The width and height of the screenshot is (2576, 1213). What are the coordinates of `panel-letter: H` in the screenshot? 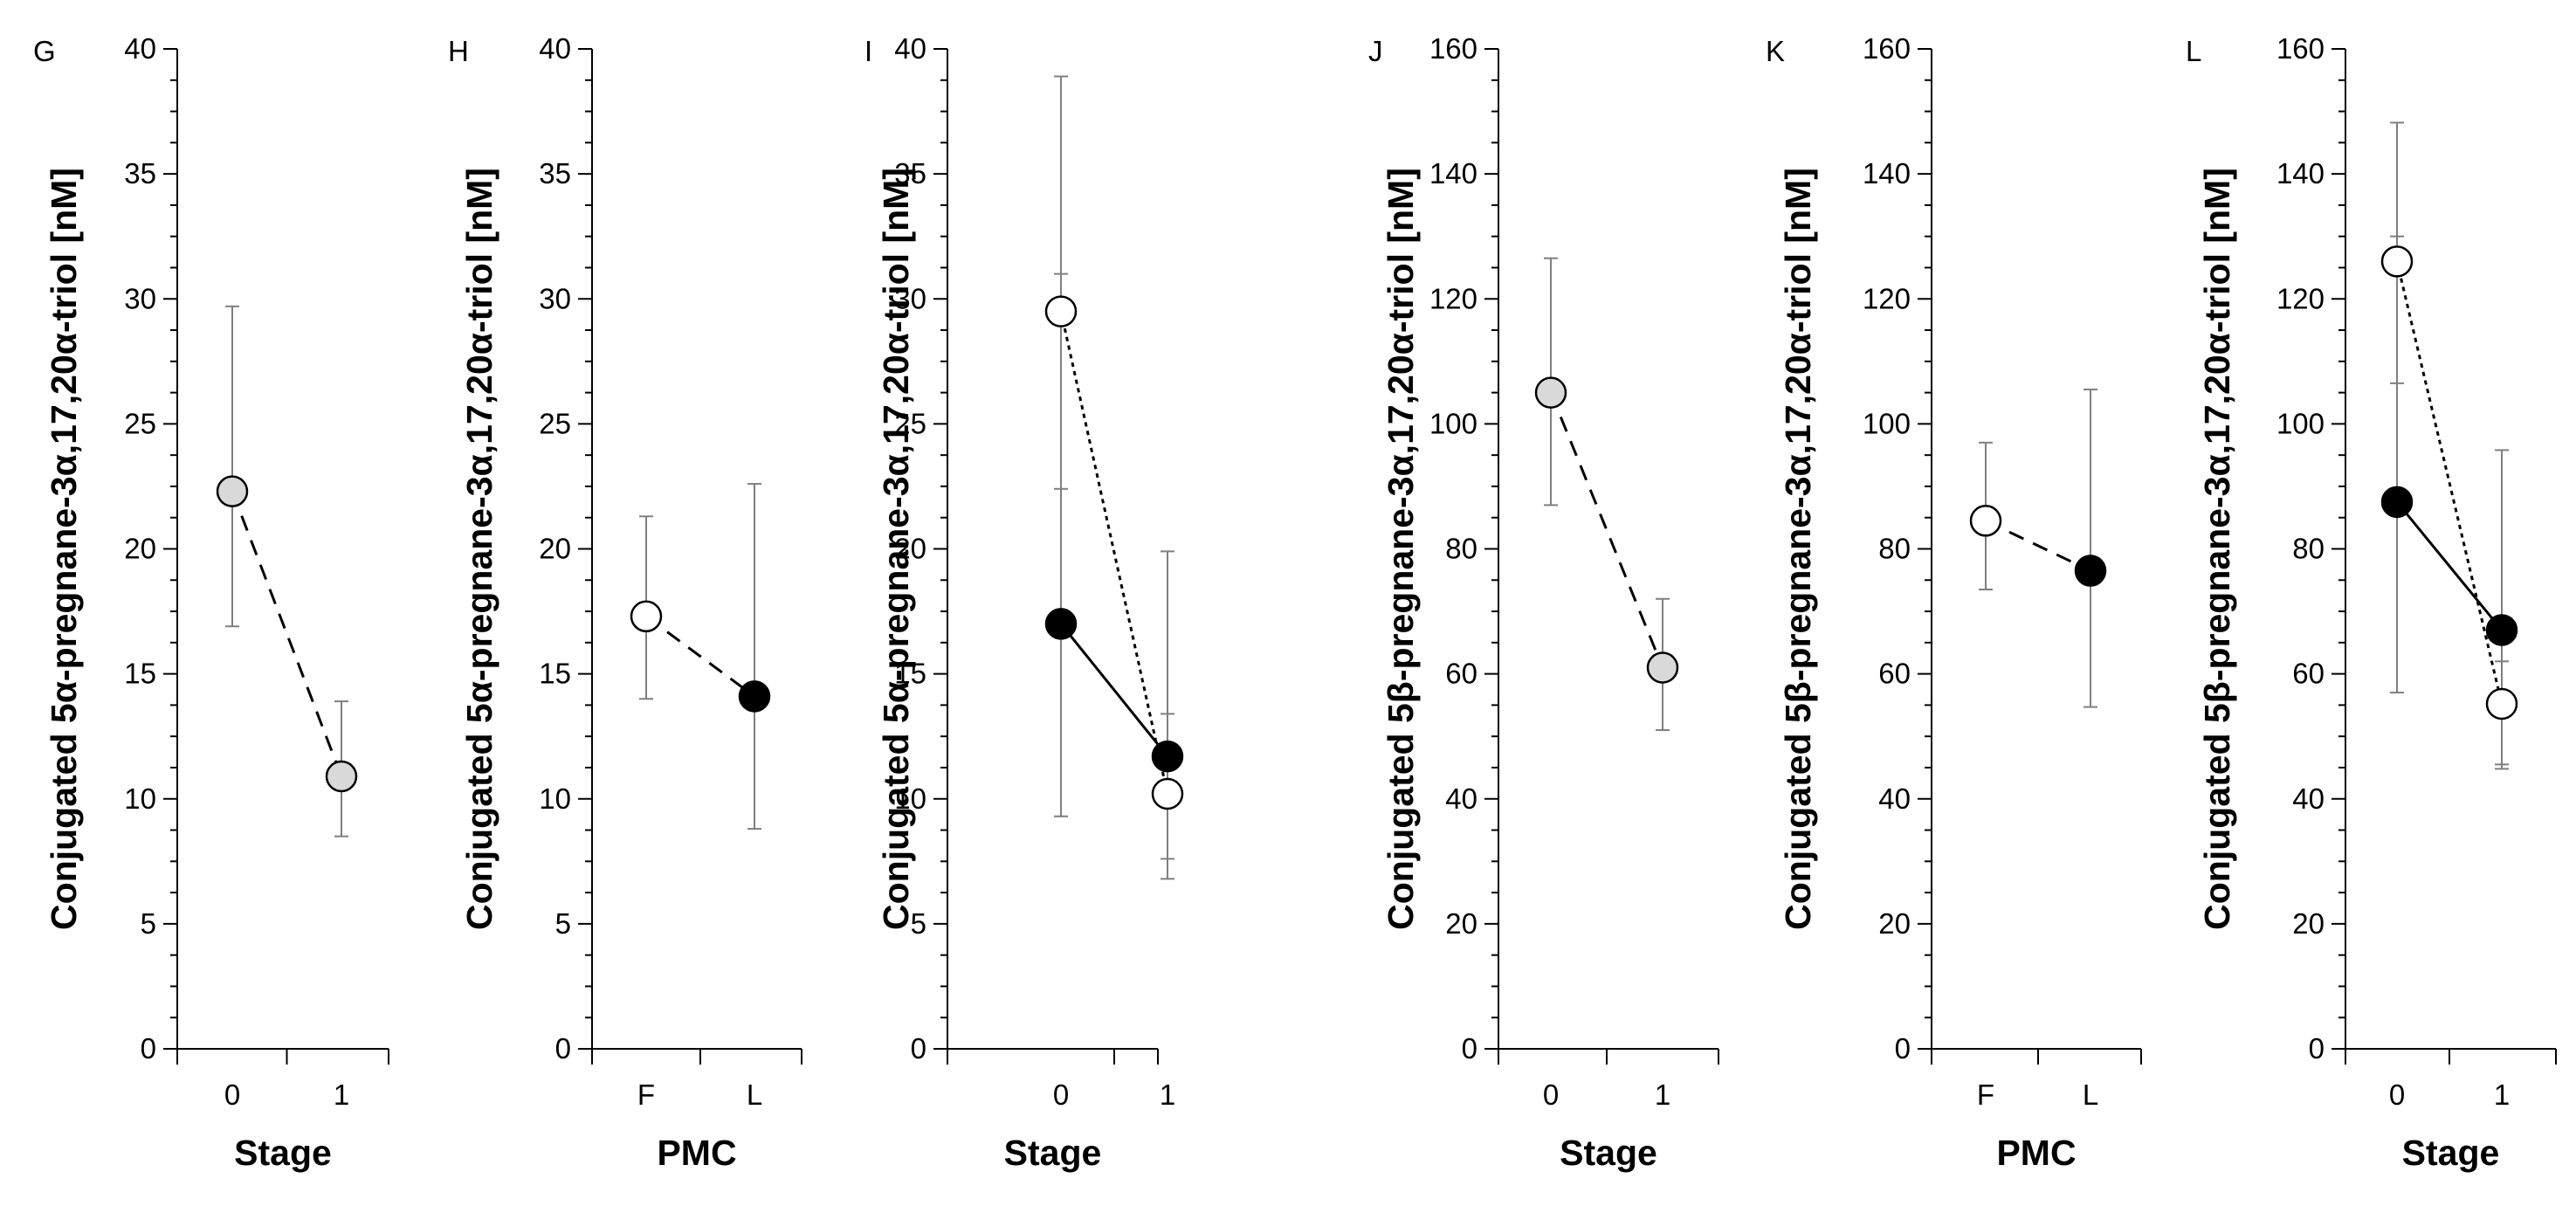 It's located at (458, 51).